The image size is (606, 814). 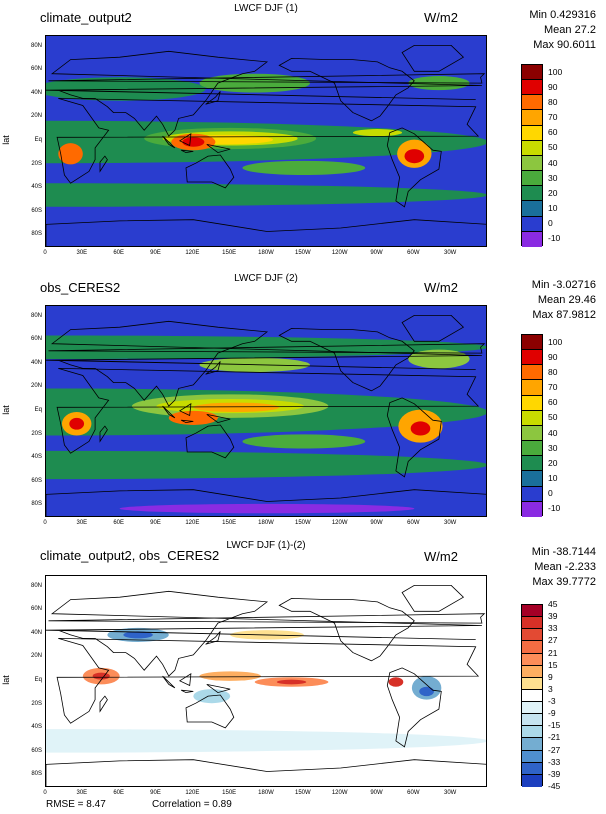 I want to click on panel-title-center: LWCF DJF (1), so click(x=266, y=8).